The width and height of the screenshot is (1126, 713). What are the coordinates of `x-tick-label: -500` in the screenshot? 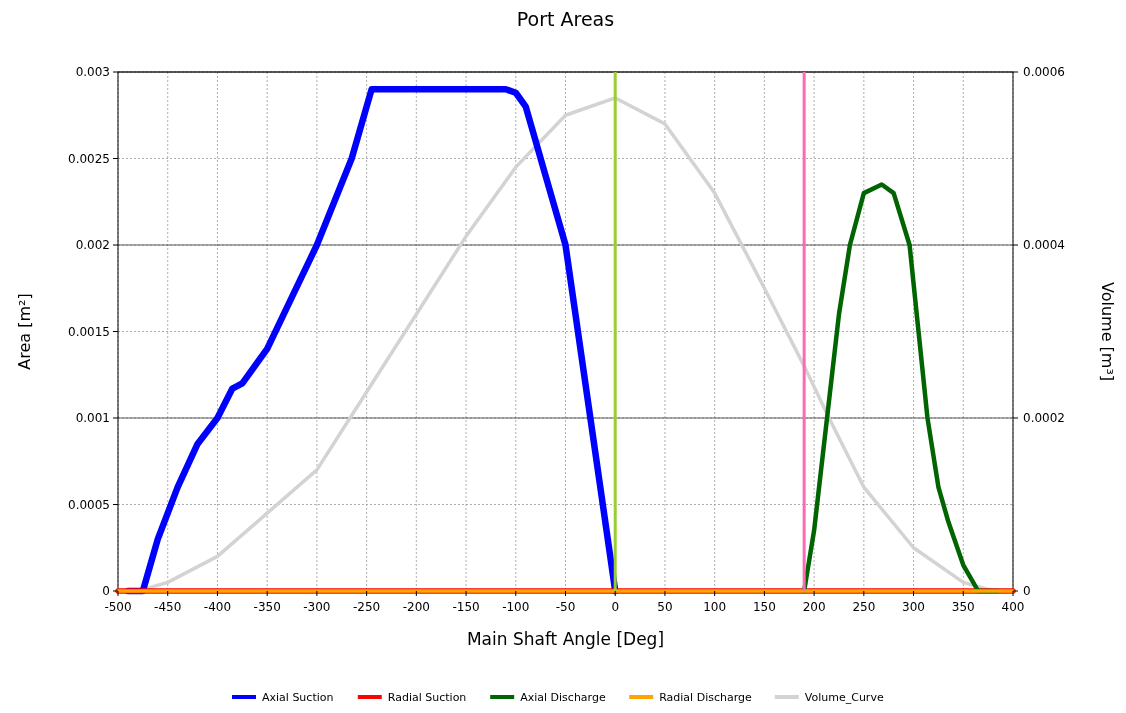 It's located at (118, 607).